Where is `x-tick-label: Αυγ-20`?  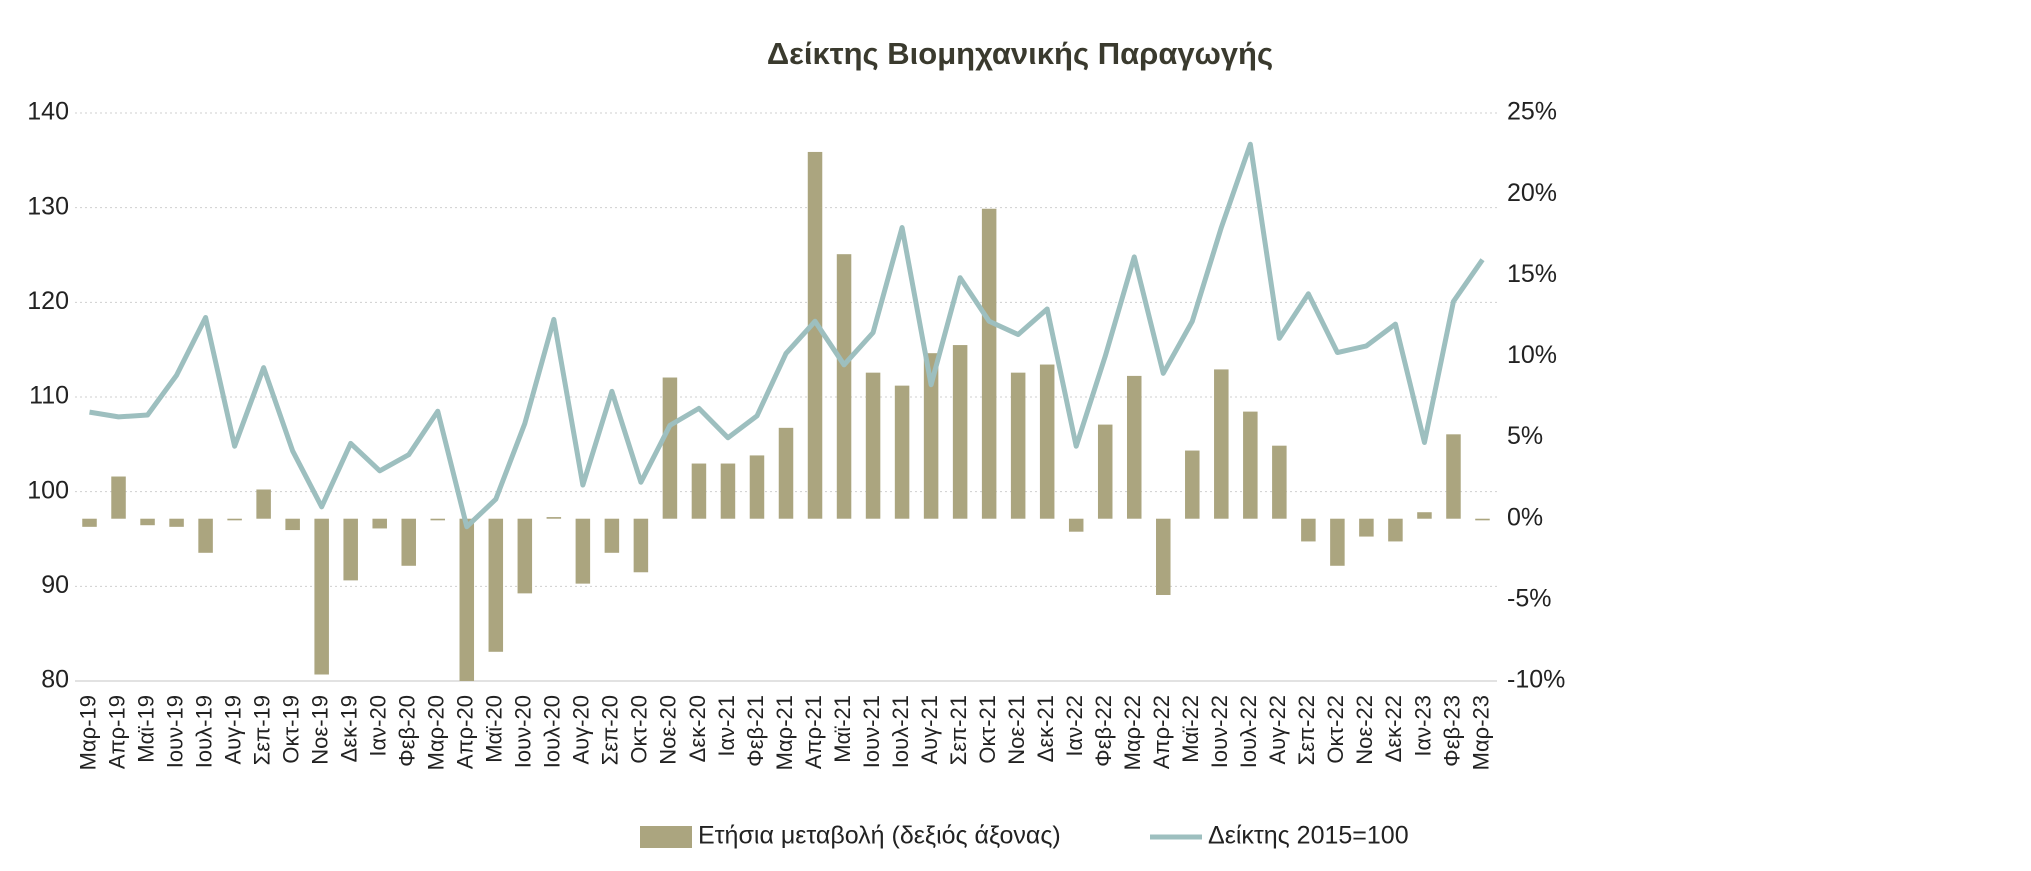 x-tick-label: Αυγ-20 is located at coordinates (581, 730).